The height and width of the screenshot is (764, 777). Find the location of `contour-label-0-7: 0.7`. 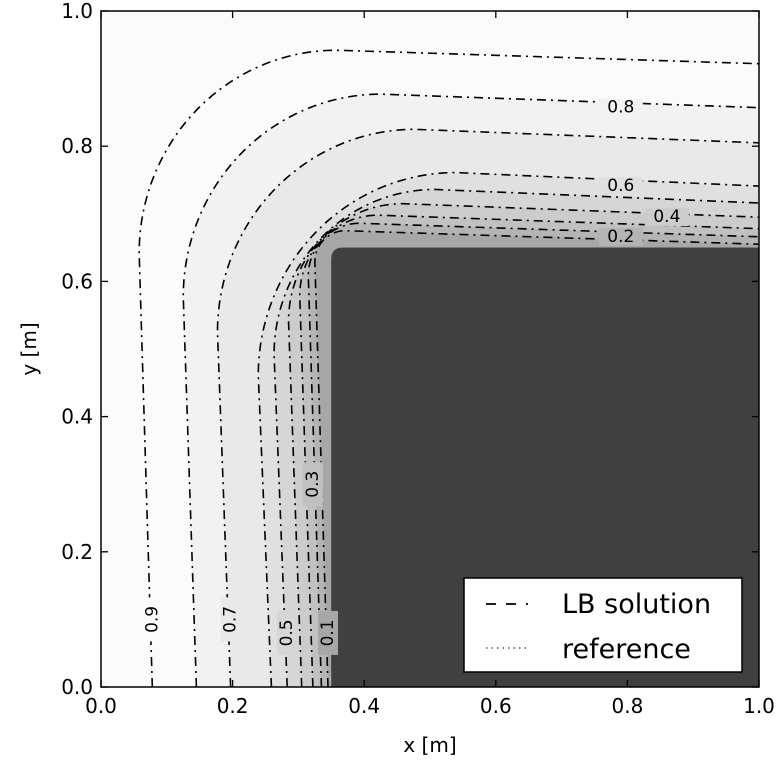

contour-label-0-7: 0.7 is located at coordinates (231, 619).